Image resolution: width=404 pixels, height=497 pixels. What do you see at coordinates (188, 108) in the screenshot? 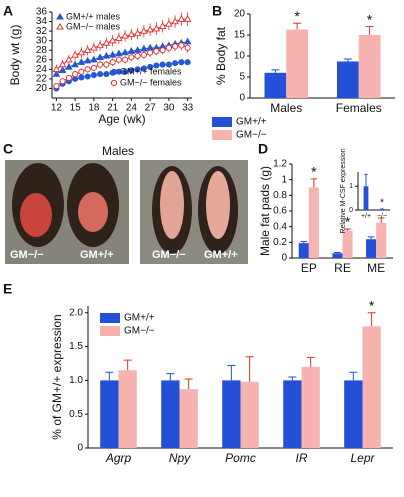
I see `x-tick-label: 33` at bounding box center [188, 108].